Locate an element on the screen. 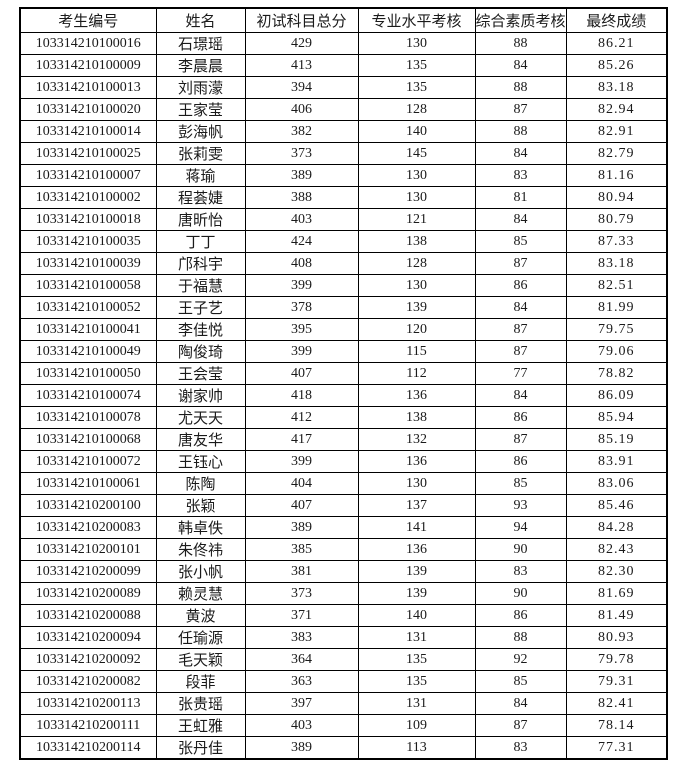 This screenshot has width=675, height=760. cell-comprehensive-quality: 93 is located at coordinates (520, 505).